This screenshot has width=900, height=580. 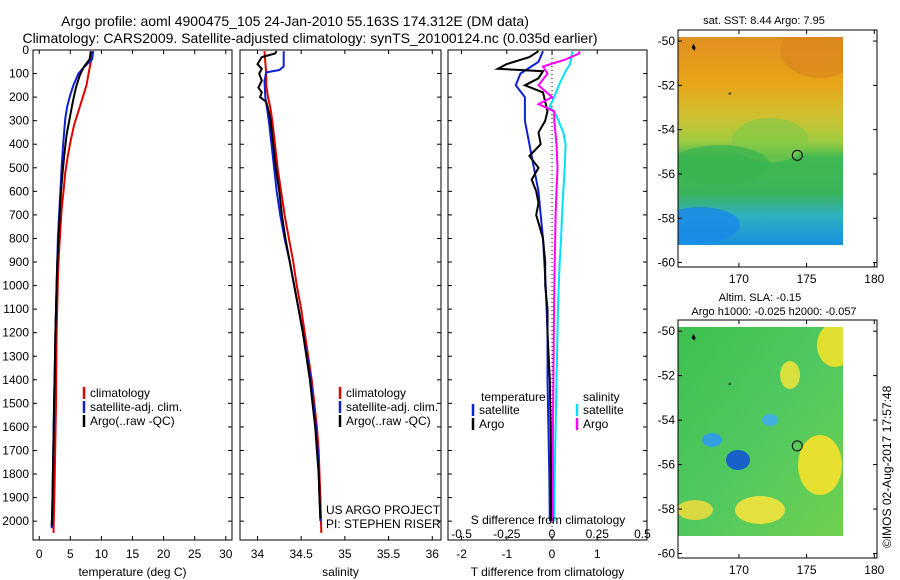 I want to click on y-tick-label: 800, so click(x=19, y=238).